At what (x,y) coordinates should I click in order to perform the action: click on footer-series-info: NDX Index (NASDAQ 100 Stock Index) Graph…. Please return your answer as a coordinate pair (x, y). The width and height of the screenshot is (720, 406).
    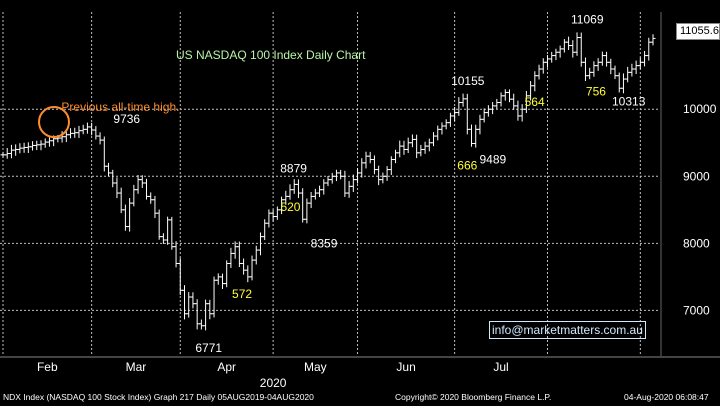
    Looking at the image, I should click on (158, 397).